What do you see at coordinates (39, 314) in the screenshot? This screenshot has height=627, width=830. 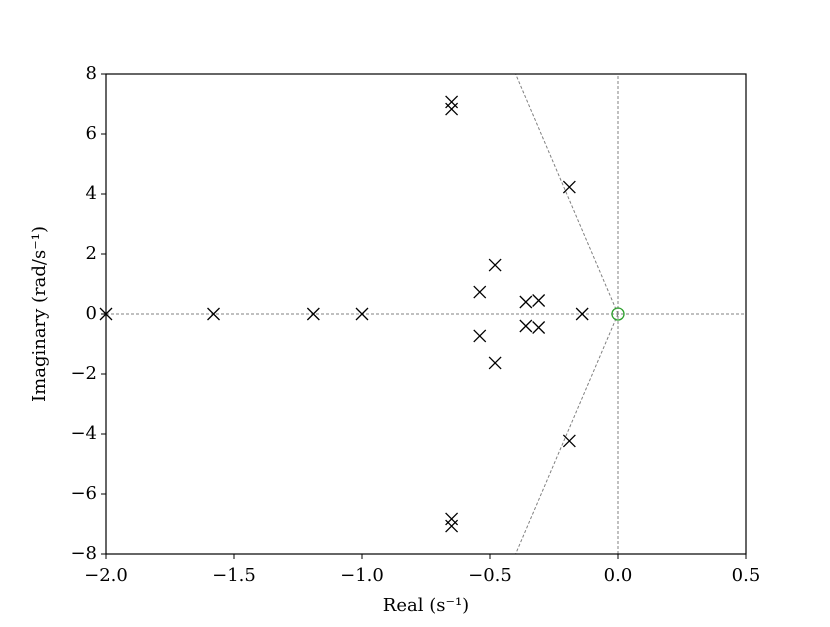 I see `y-axis-label: Imaginary (rad/s⁻¹)` at bounding box center [39, 314].